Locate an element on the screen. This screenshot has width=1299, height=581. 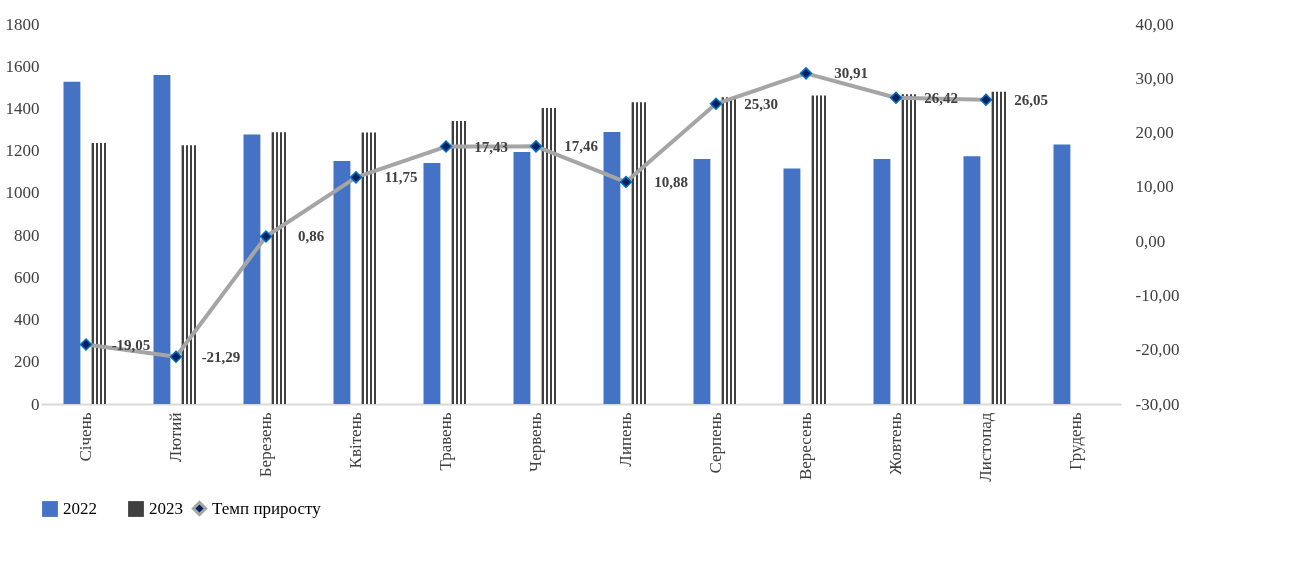
x-tick-label: Червень is located at coordinates (535, 442).